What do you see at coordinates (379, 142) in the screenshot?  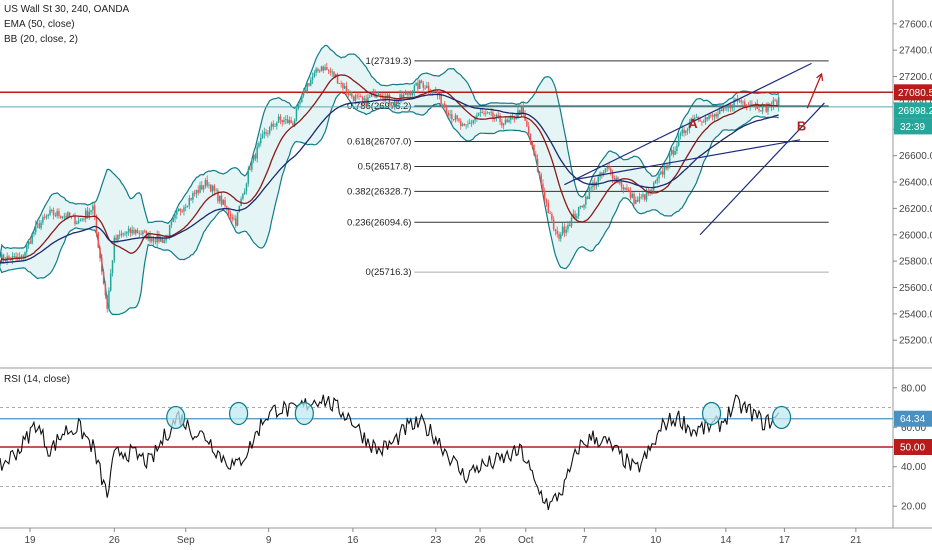 I see `fib-level-label: 0.618(26707.0)` at bounding box center [379, 142].